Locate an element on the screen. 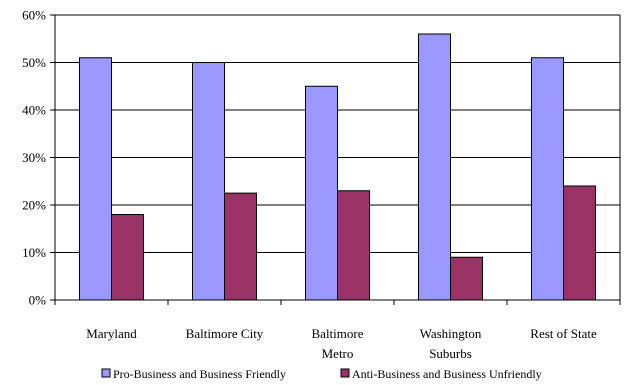  y-tick-label: 20% is located at coordinates (34, 205).